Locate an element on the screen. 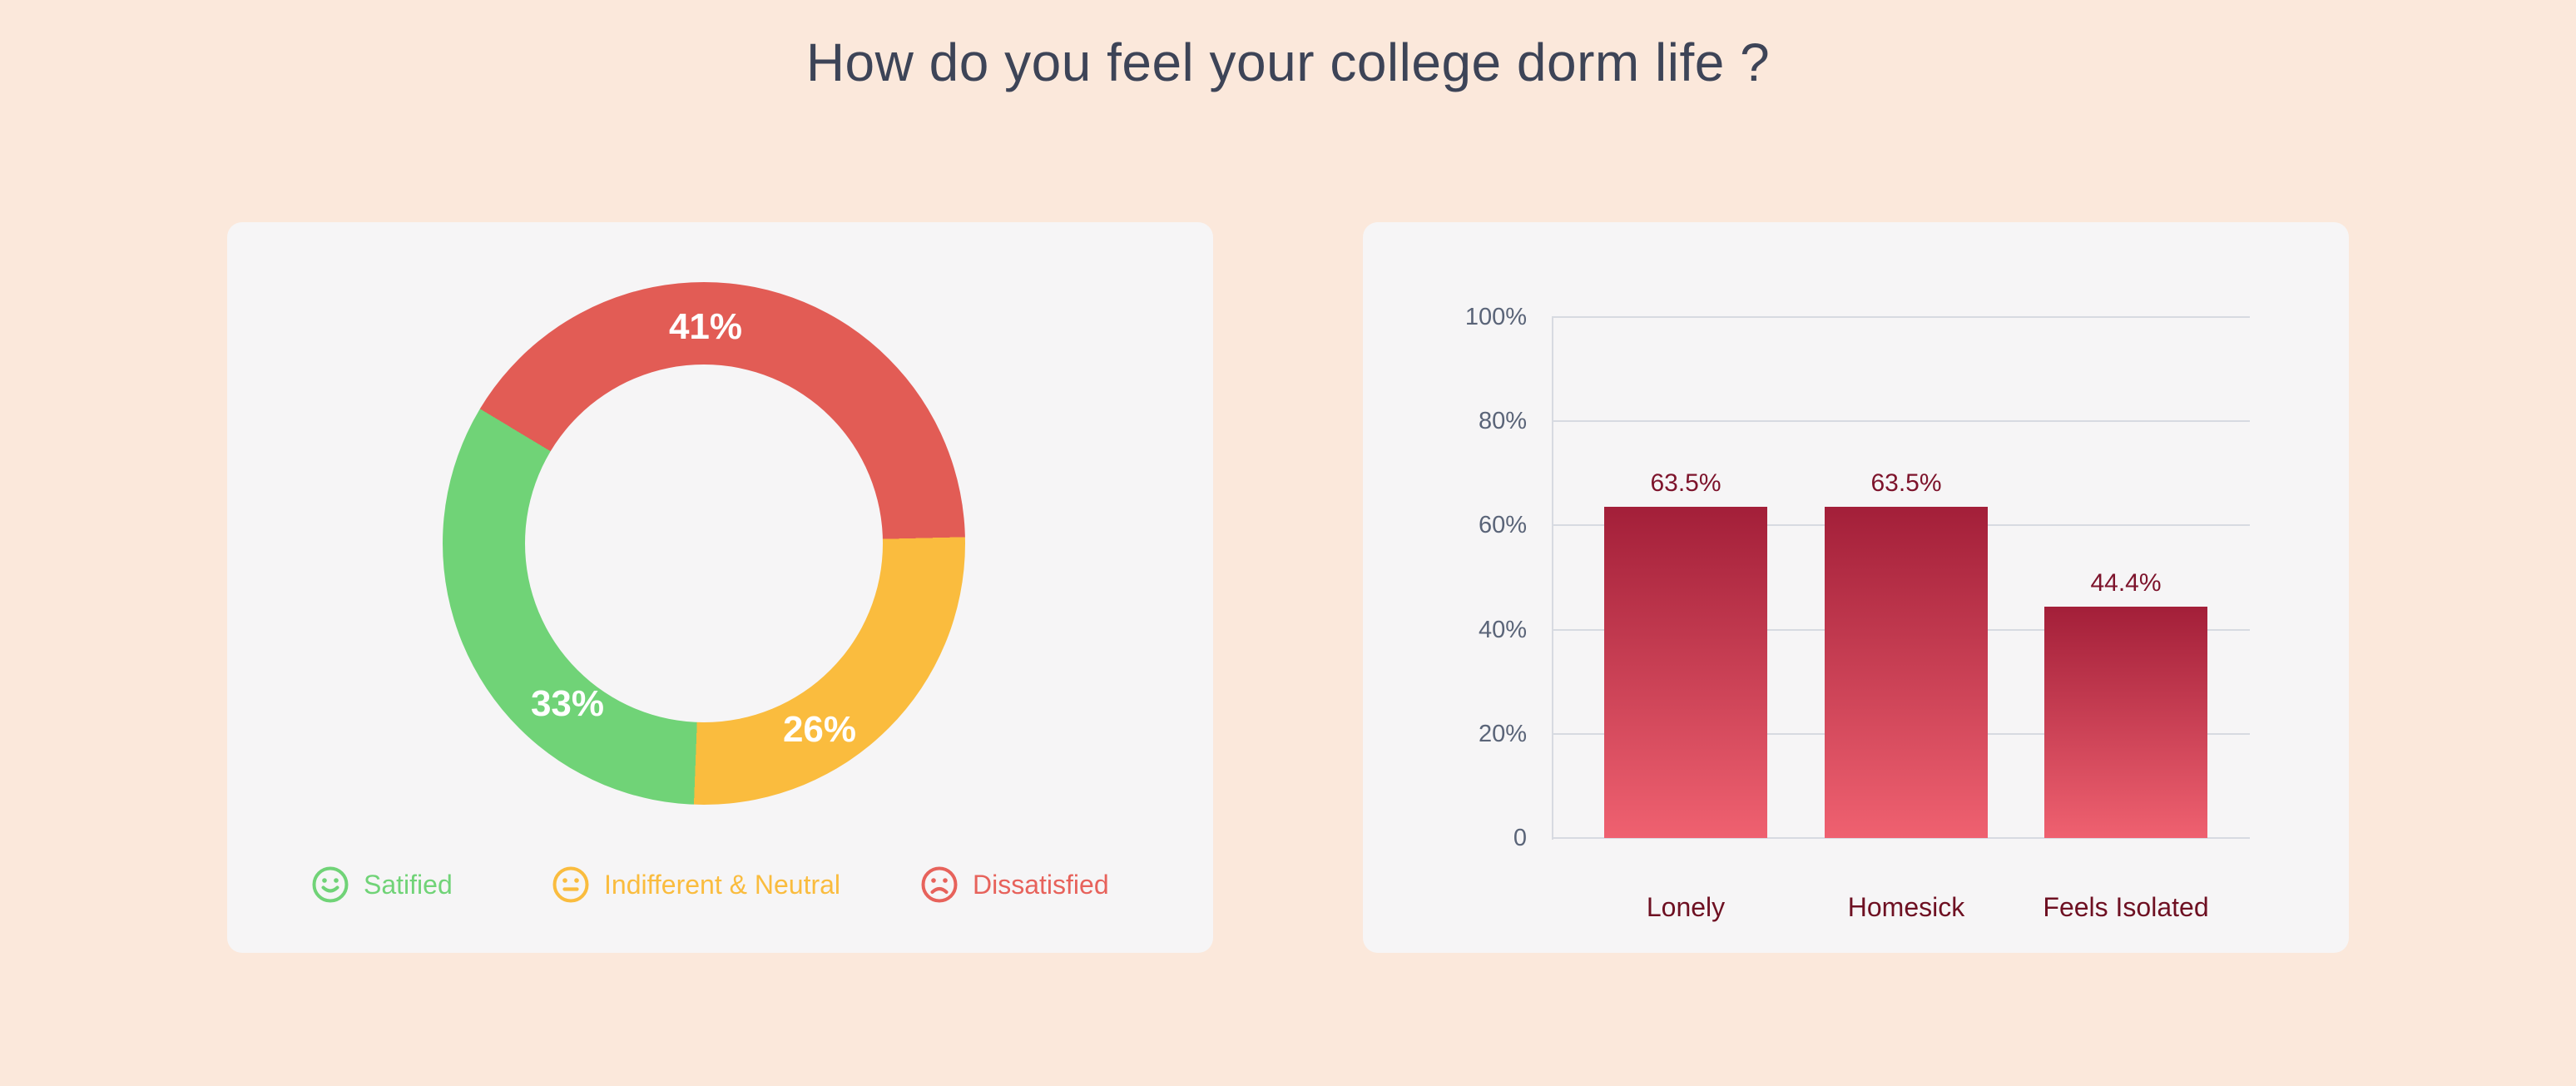  x-label-lonely: Lonely is located at coordinates (1686, 907).